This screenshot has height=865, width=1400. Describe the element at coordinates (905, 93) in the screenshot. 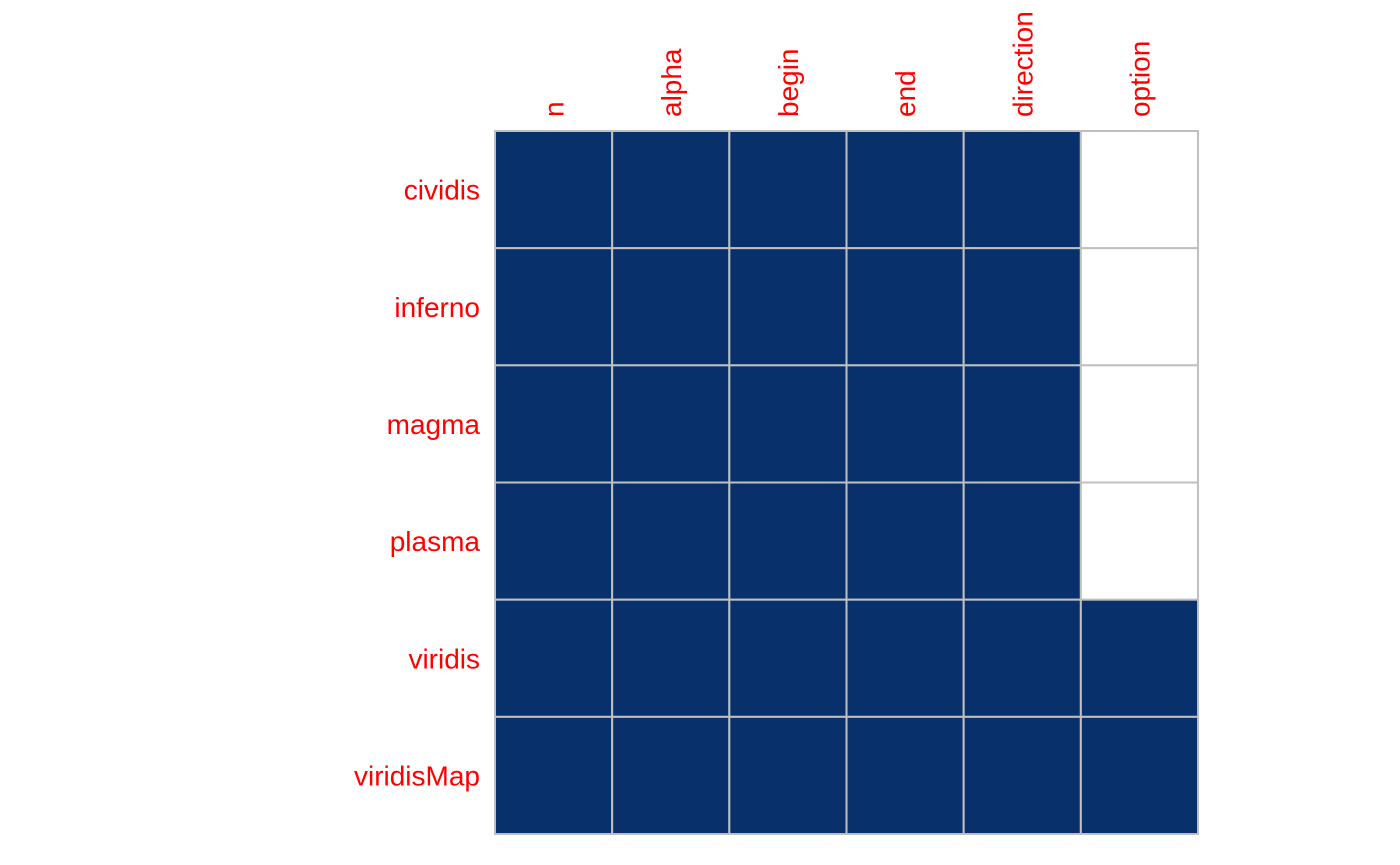

I see `column-label: end` at that location.